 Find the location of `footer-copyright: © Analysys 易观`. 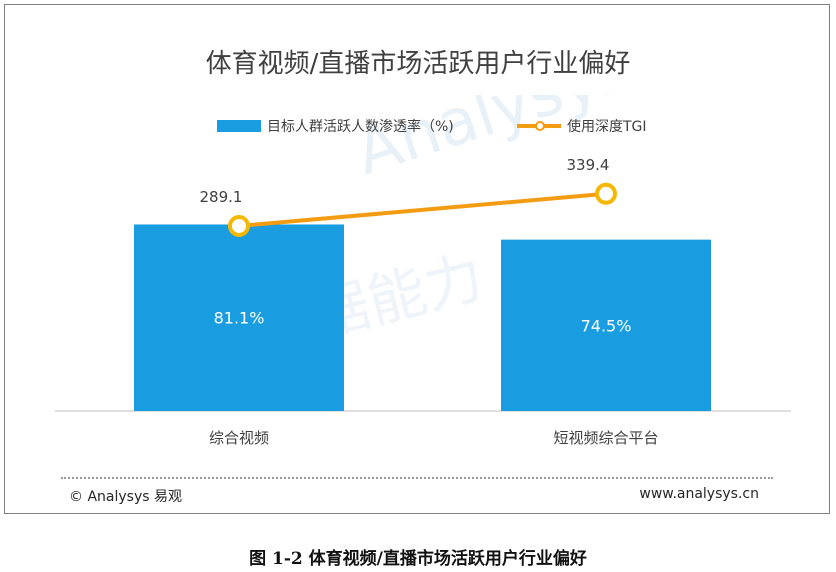

footer-copyright: © Analysys 易观 is located at coordinates (125, 497).